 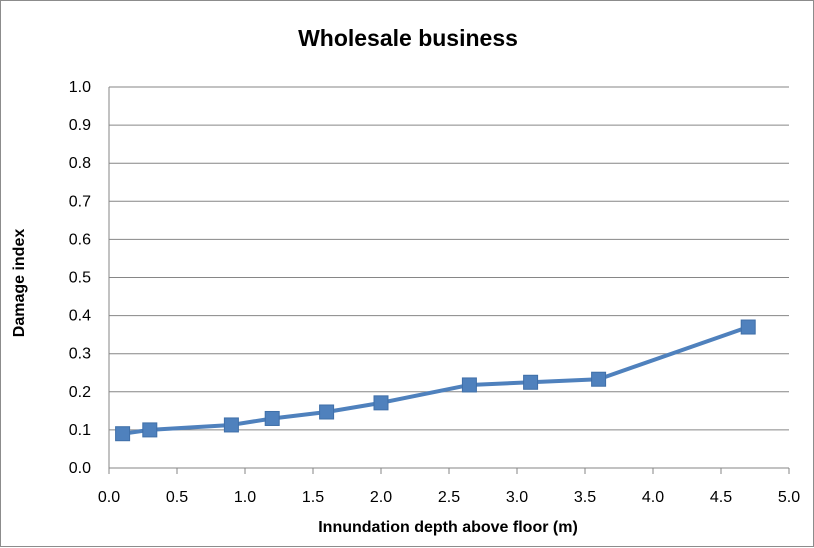 I want to click on chart-title: Wholesale business, so click(x=408, y=38).